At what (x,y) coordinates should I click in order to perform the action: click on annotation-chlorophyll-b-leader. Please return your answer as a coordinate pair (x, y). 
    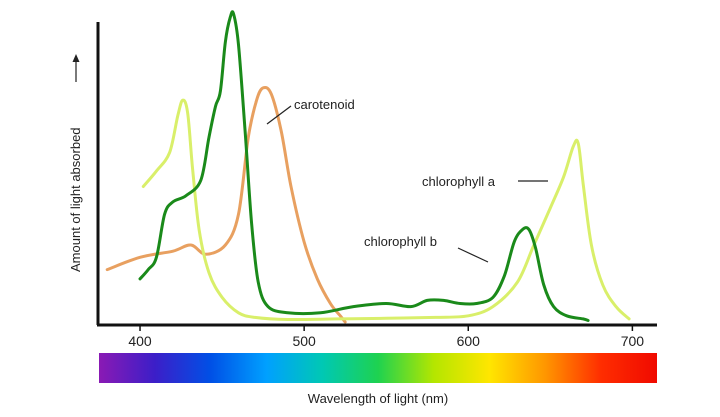
    Looking at the image, I should click on (473, 255).